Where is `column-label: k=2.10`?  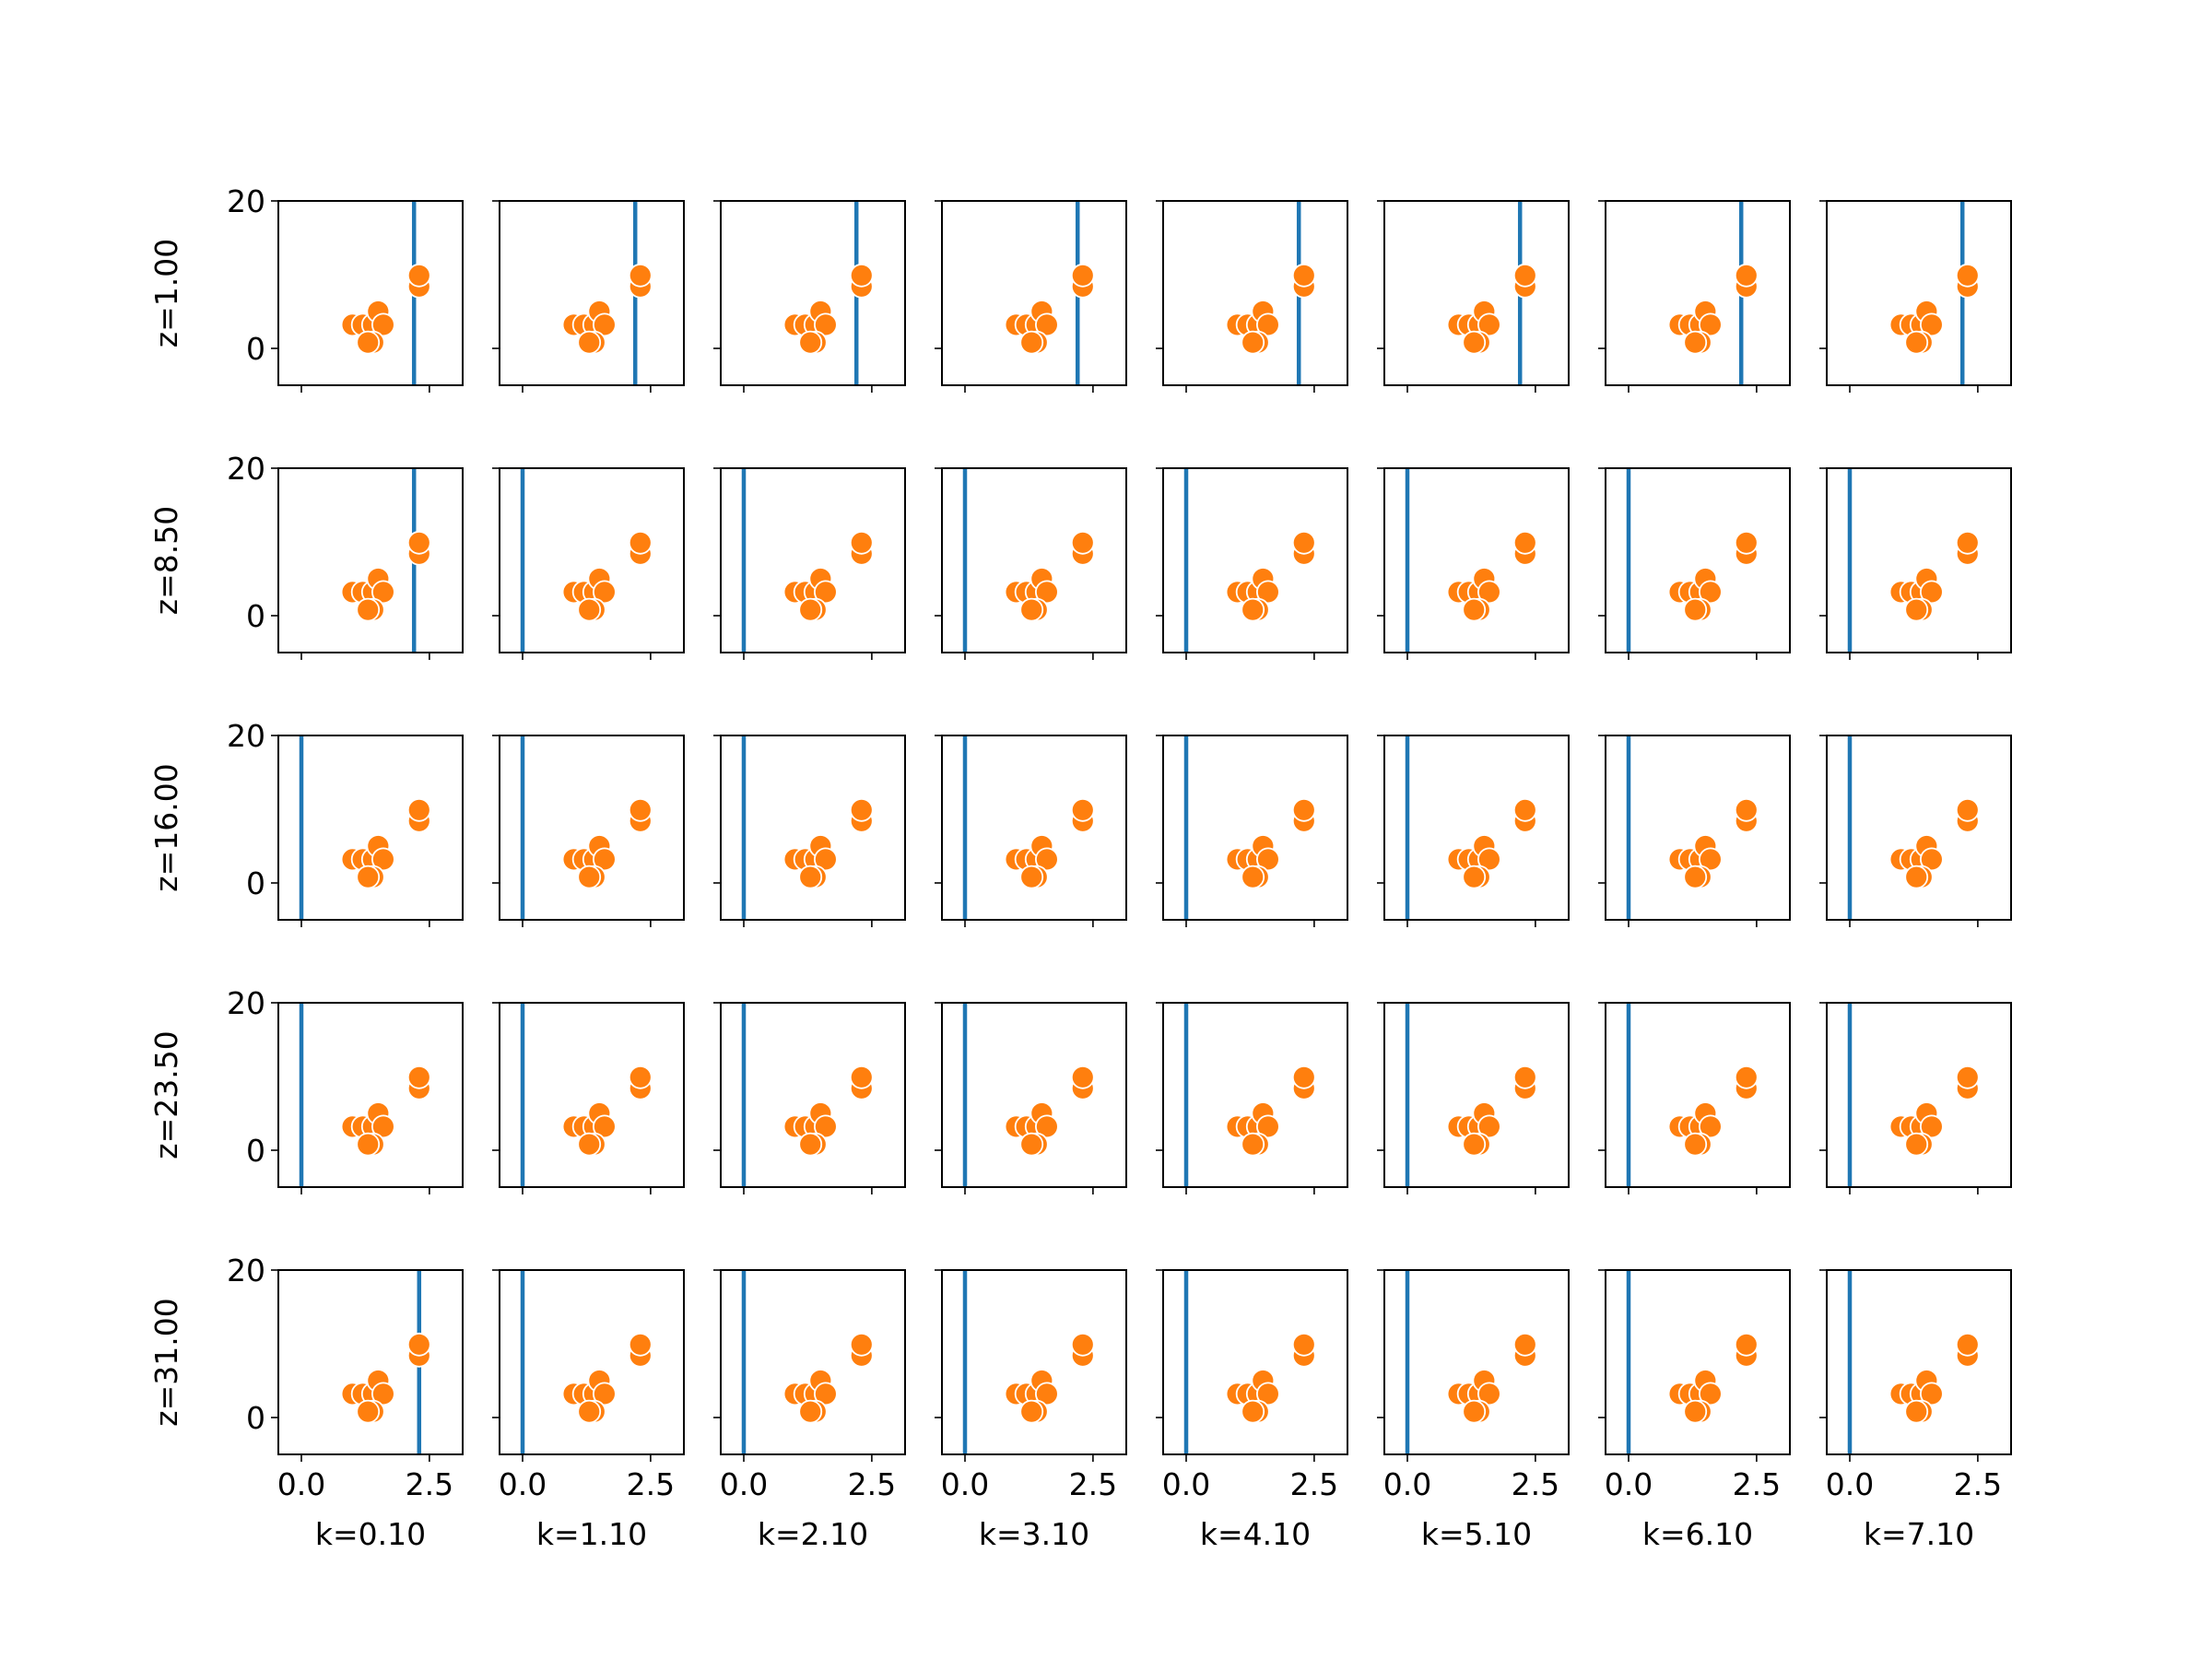
column-label: k=2.10 is located at coordinates (813, 1534).